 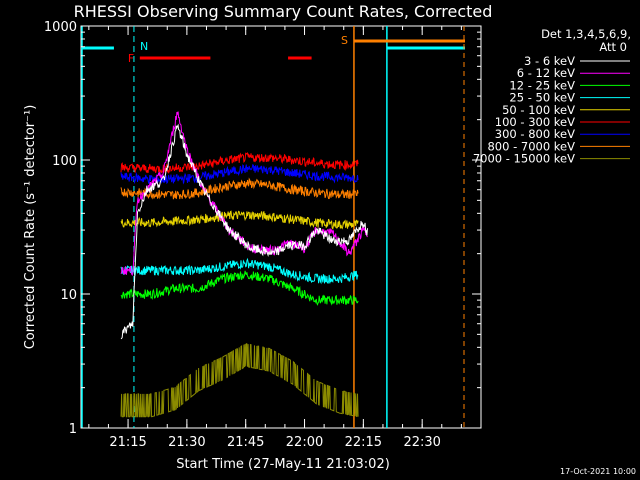 I want to click on y-axis-label: Corrected Count Rate (s⁻¹ detector⁻¹), so click(x=30, y=227).